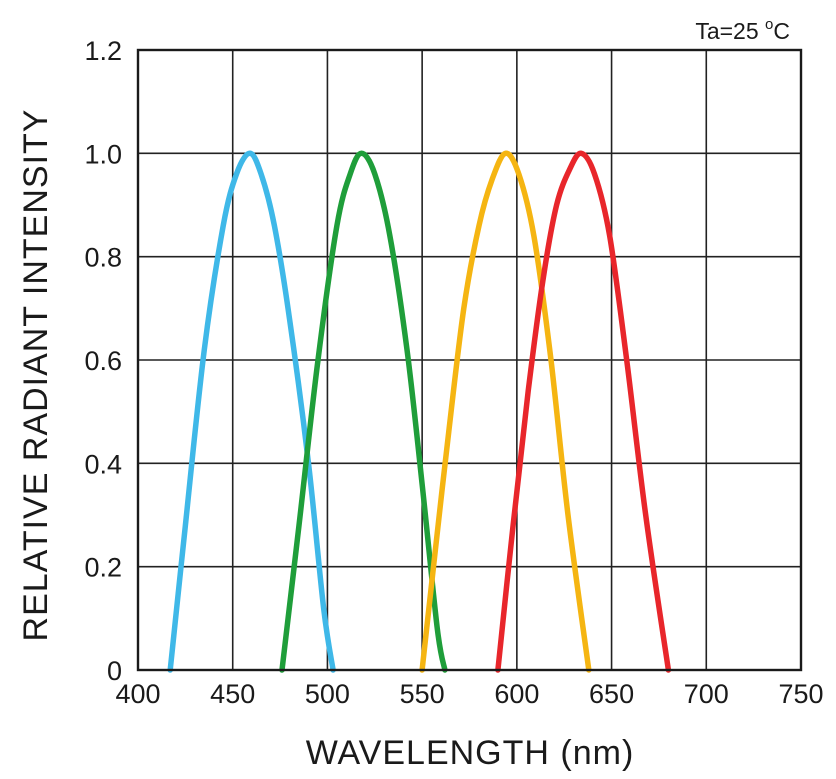 This screenshot has width=836, height=779. Describe the element at coordinates (103, 568) in the screenshot. I see `y-tick-label: 0.2` at that location.